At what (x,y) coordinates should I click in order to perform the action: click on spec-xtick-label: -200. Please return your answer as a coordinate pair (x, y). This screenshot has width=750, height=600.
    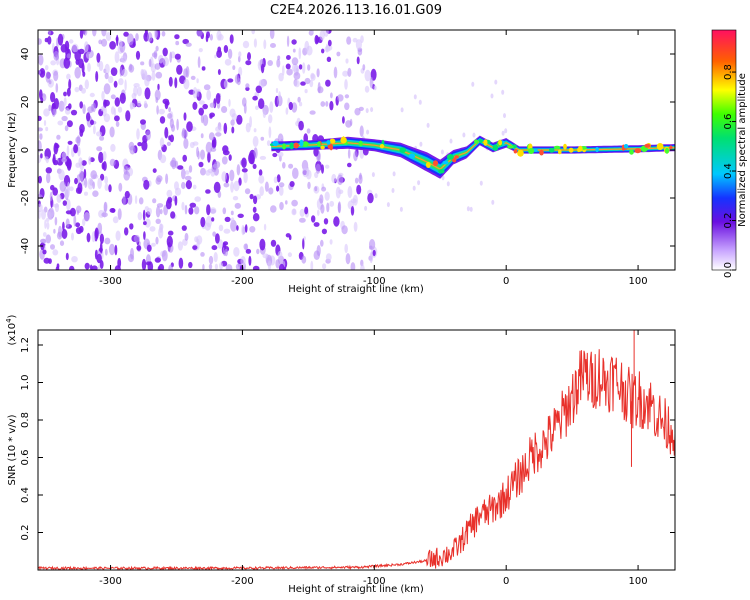
    Looking at the image, I should click on (242, 281).